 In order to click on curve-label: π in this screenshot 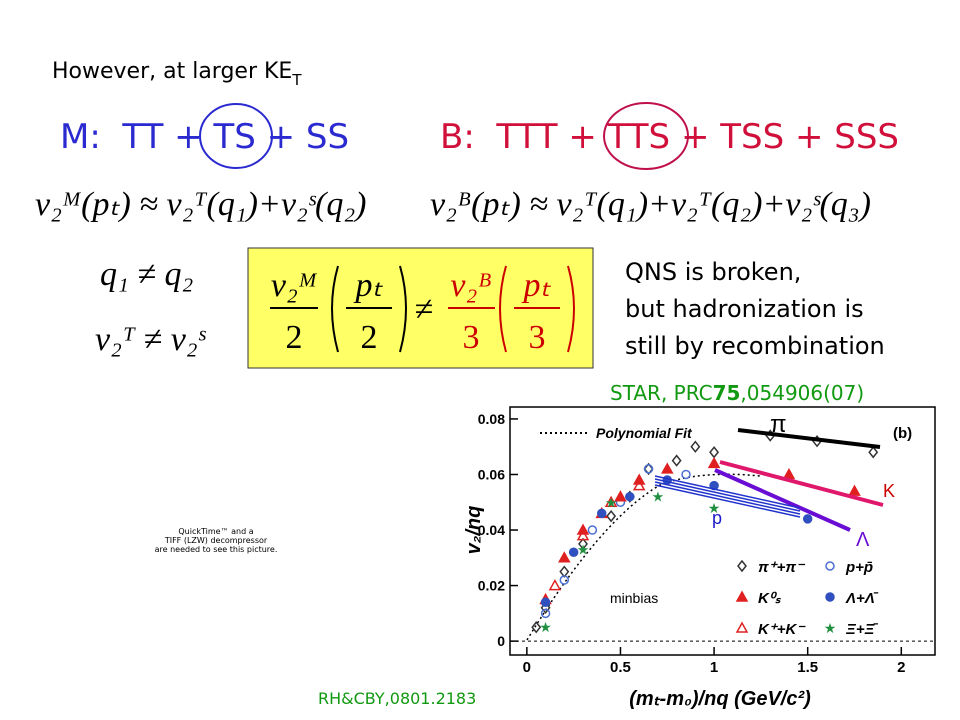, I will do `click(778, 424)`.